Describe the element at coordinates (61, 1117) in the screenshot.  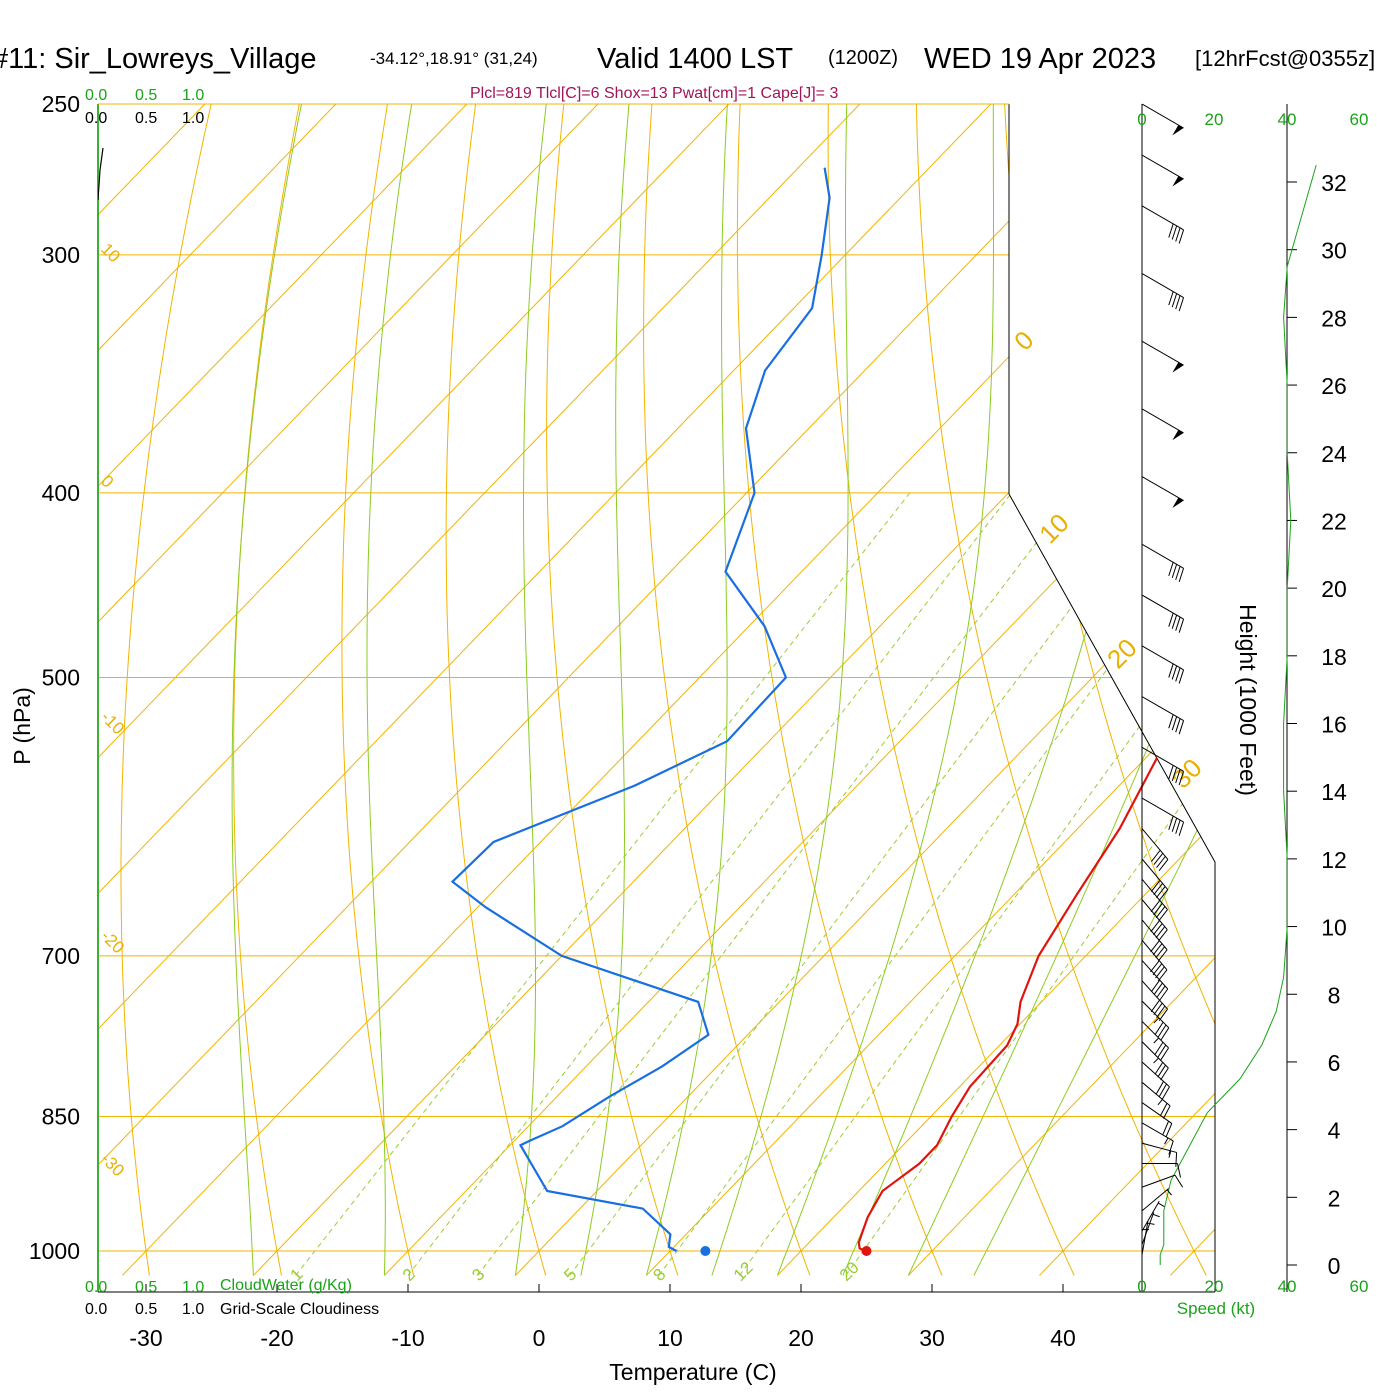
I see `pressure-tick-label: 850` at that location.